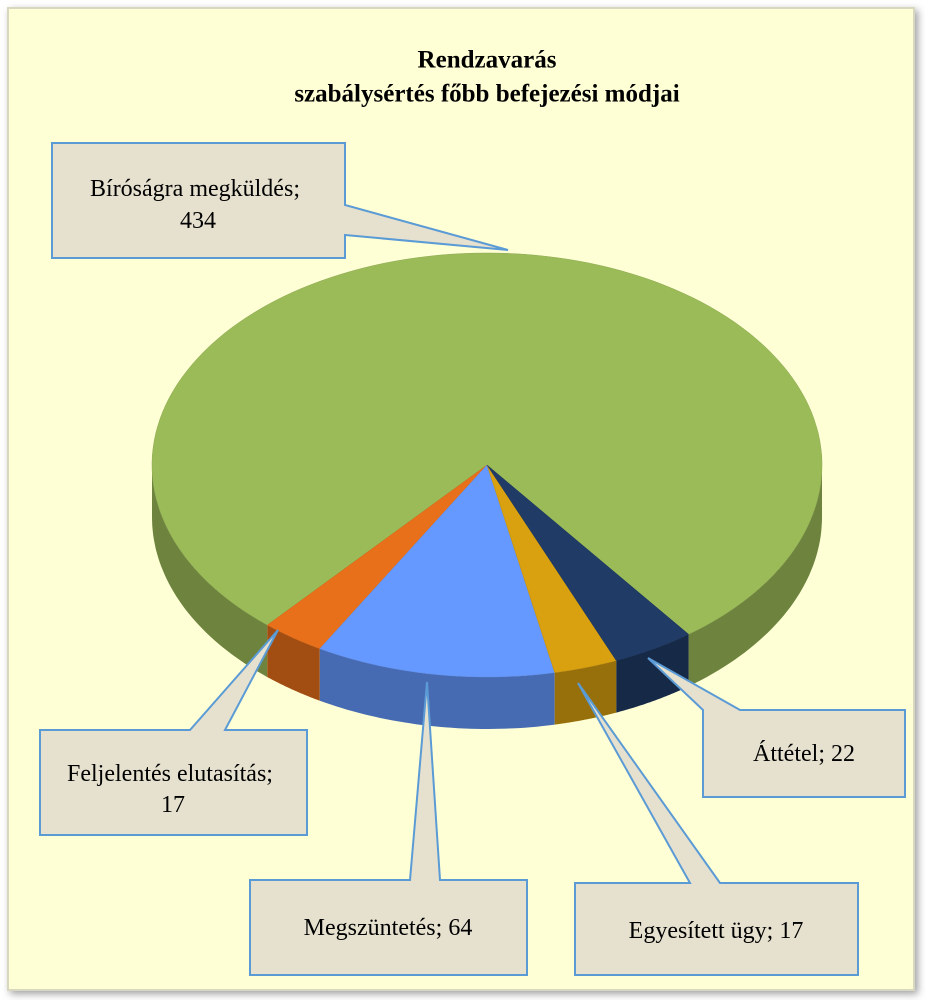  Describe the element at coordinates (198, 205) in the screenshot. I see `data-label: Bíróságra megküldés; 434` at that location.